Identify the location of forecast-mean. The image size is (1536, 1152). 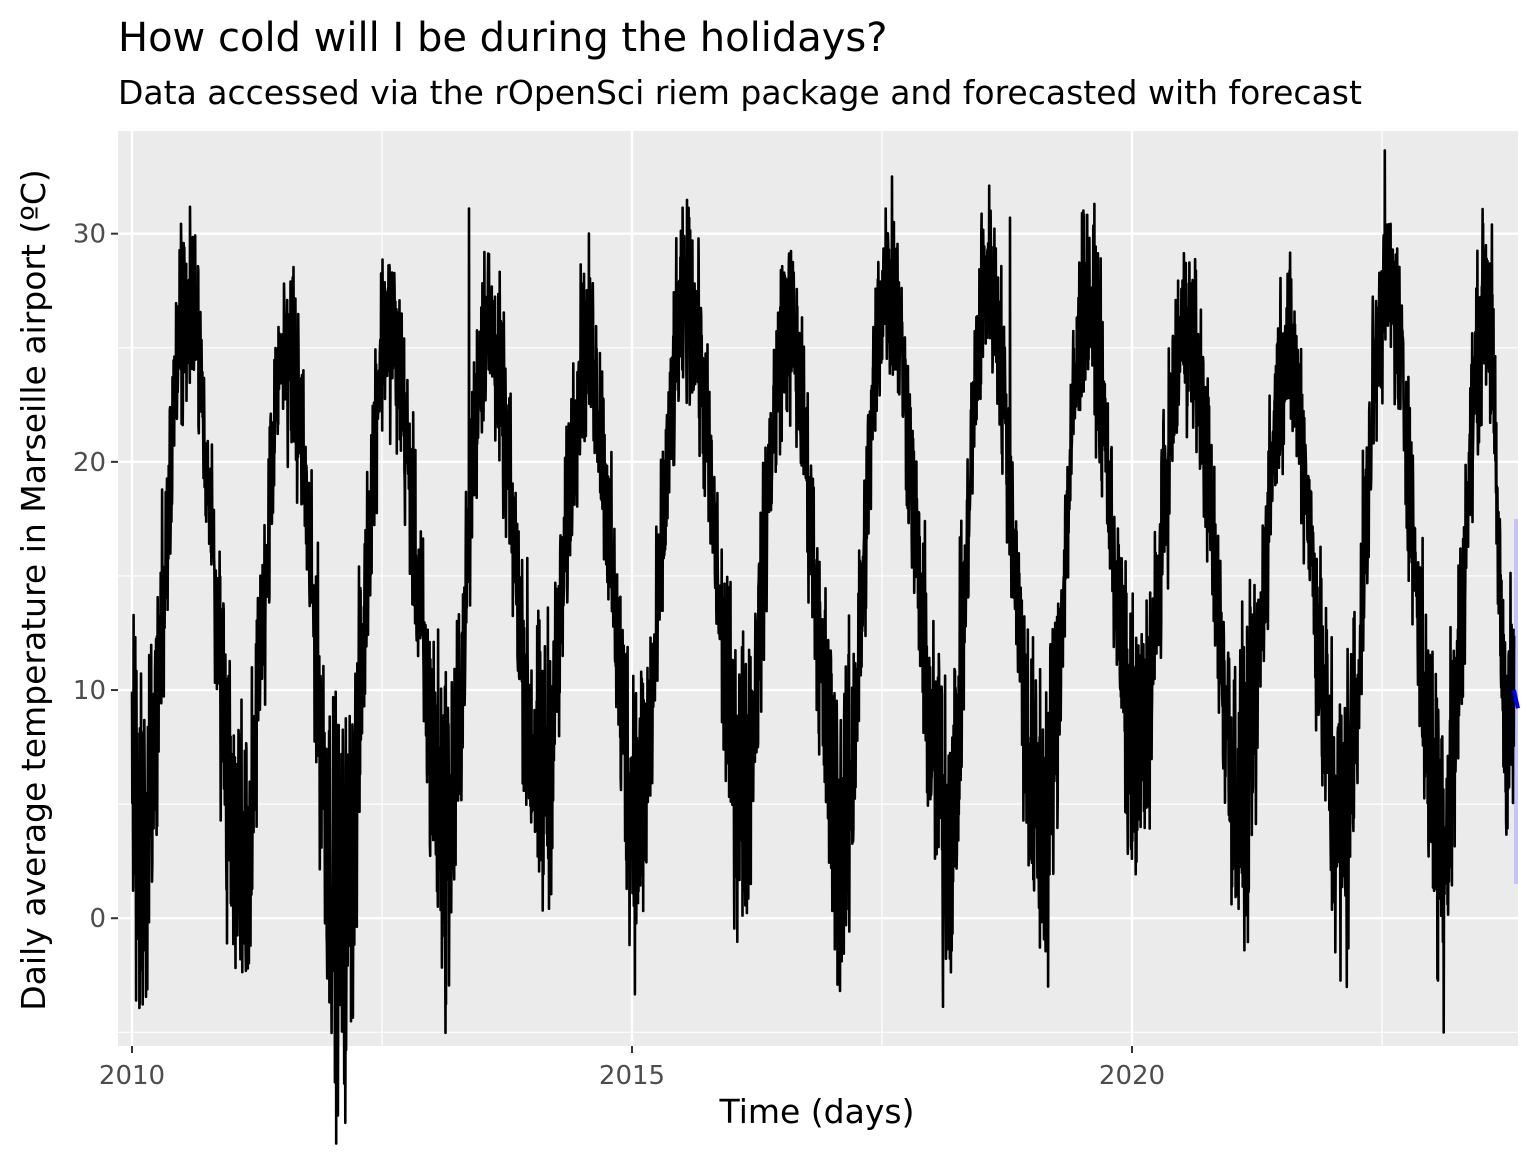
(1516, 699).